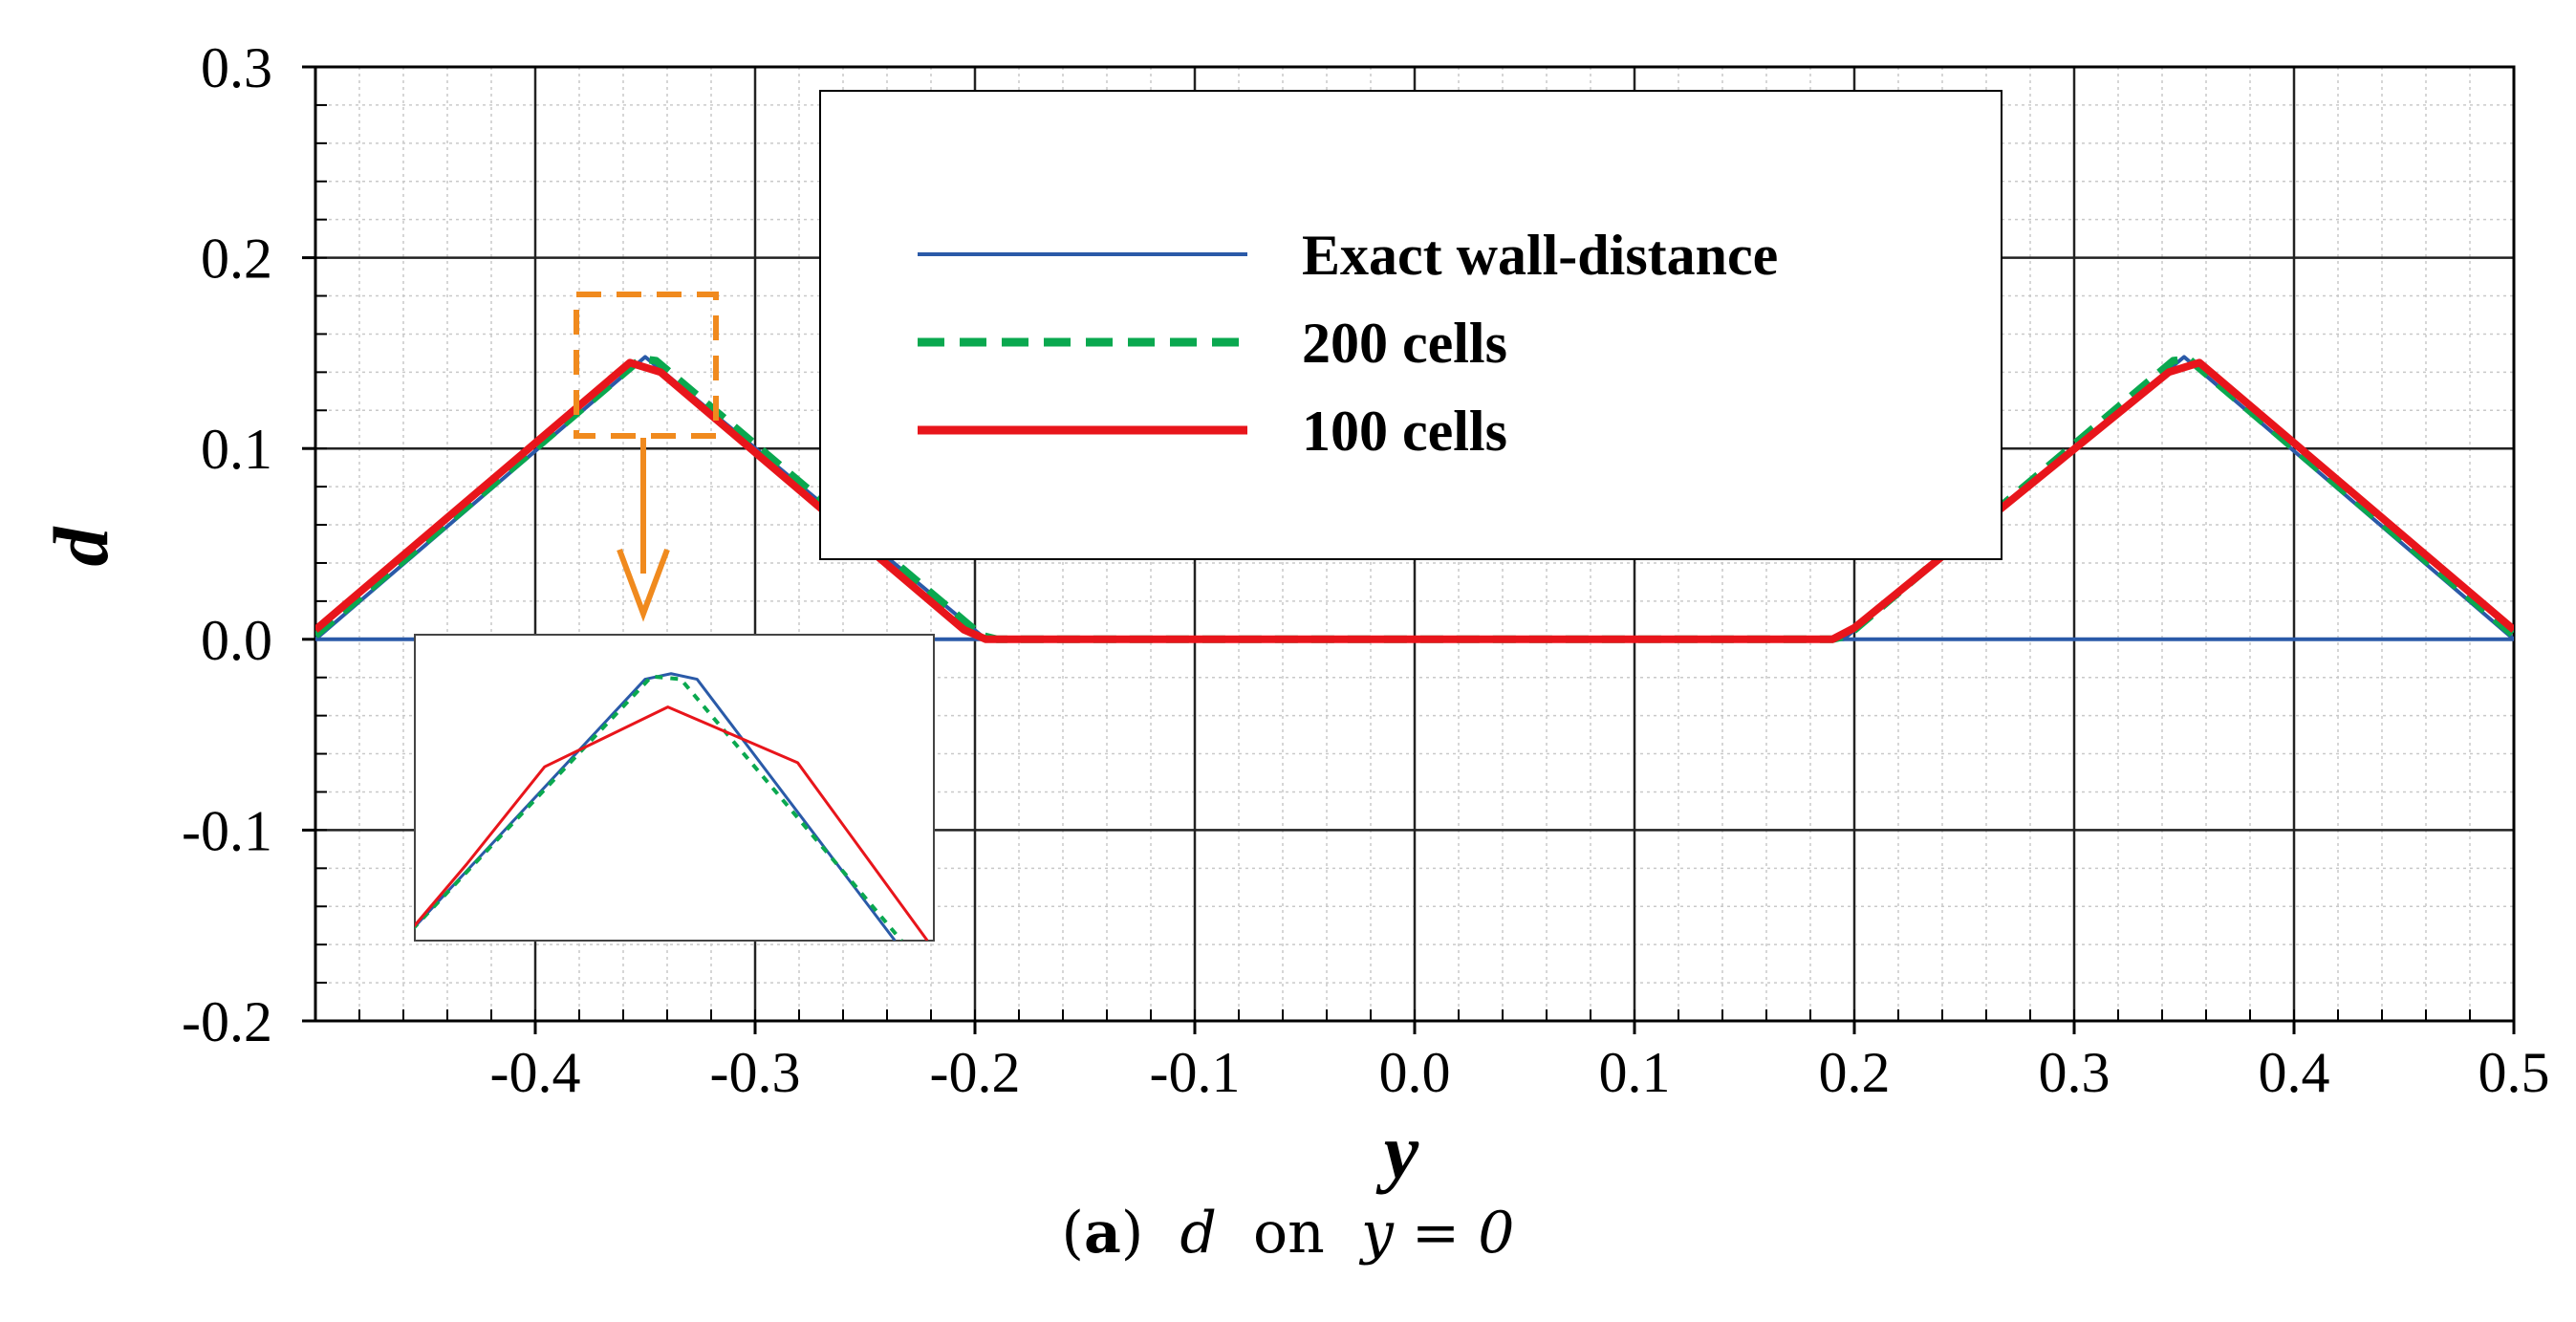 The height and width of the screenshot is (1322, 2576). I want to click on legend-label-200: 200 cells, so click(1404, 343).